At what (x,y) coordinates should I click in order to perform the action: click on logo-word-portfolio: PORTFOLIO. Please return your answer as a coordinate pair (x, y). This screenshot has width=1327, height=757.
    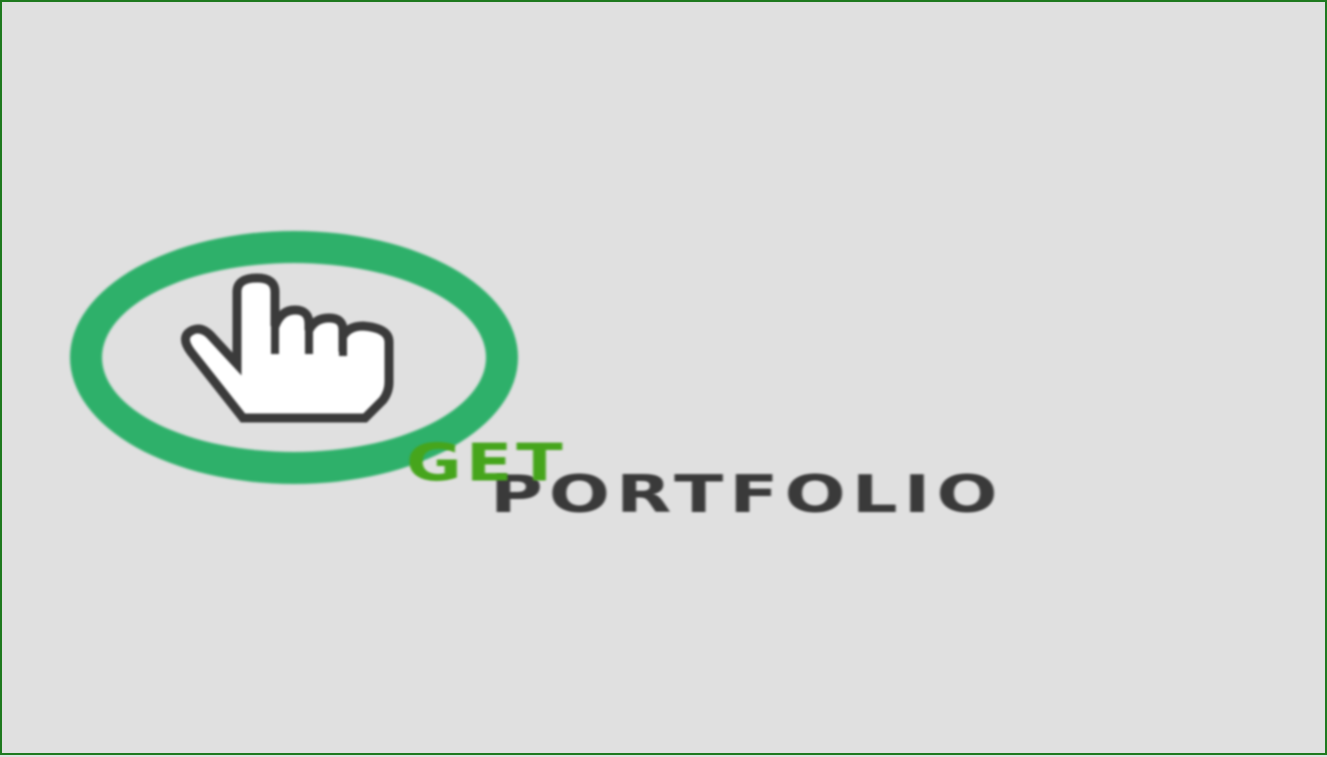
    Looking at the image, I should click on (747, 494).